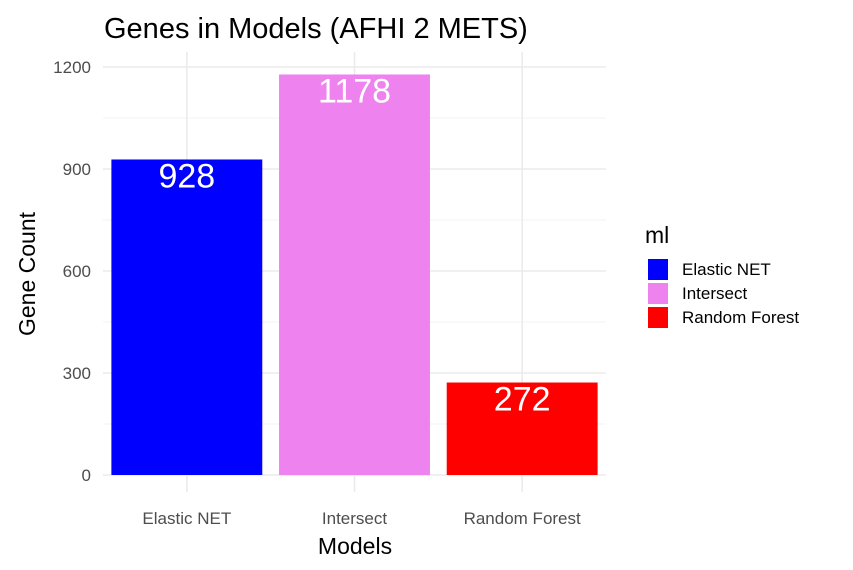 The width and height of the screenshot is (853, 570). I want to click on x-axis-ticks: Elastic NET Intersect Random Forest, so click(361, 518).